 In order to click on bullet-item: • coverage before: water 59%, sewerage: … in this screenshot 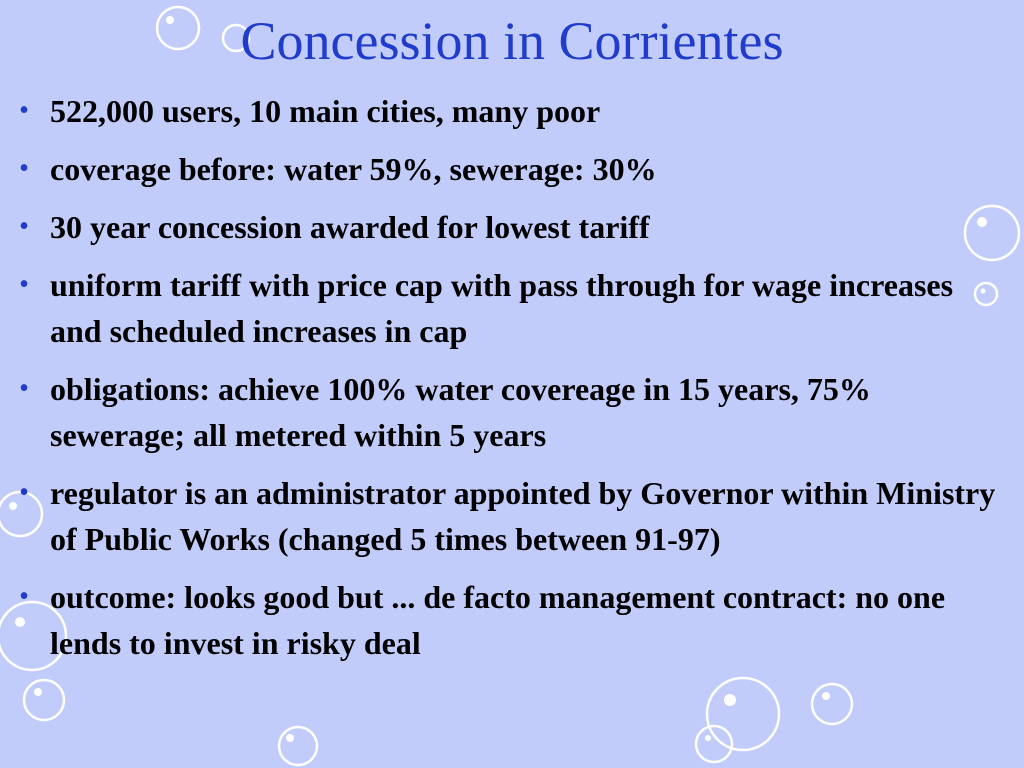, I will do `click(509, 169)`.